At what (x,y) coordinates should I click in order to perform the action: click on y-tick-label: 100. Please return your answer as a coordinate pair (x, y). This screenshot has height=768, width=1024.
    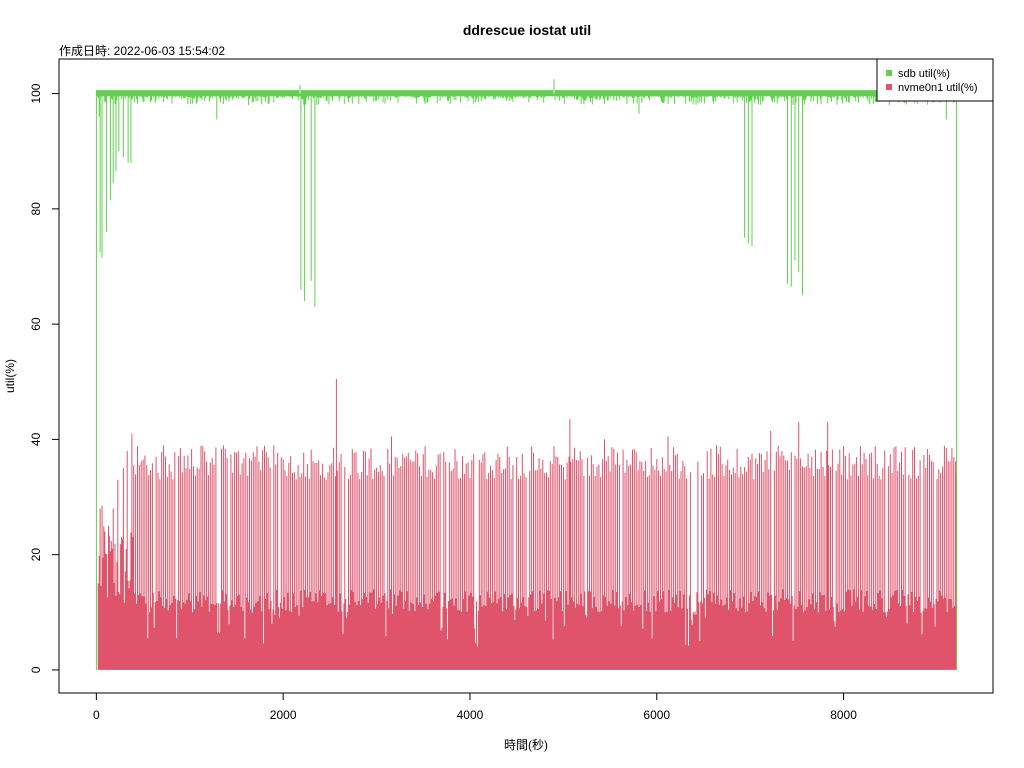
    Looking at the image, I should click on (36, 93).